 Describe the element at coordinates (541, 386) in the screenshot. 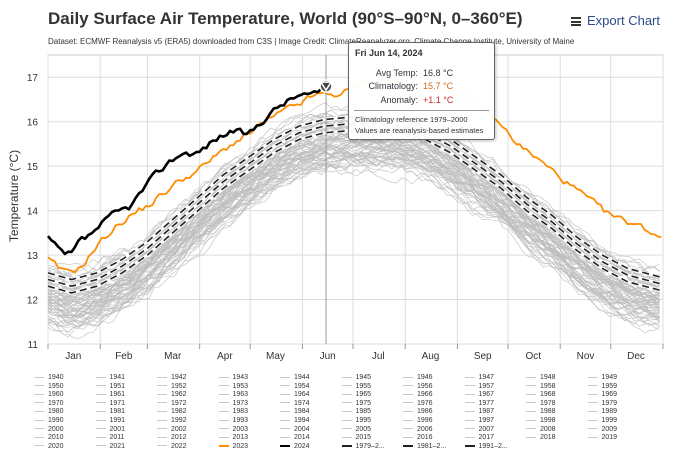

I see `legend-item: 1958` at that location.